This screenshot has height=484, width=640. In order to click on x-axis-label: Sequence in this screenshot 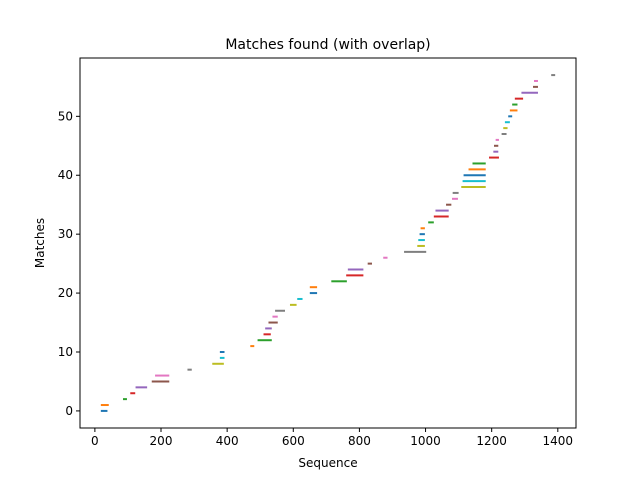, I will do `click(327, 463)`.